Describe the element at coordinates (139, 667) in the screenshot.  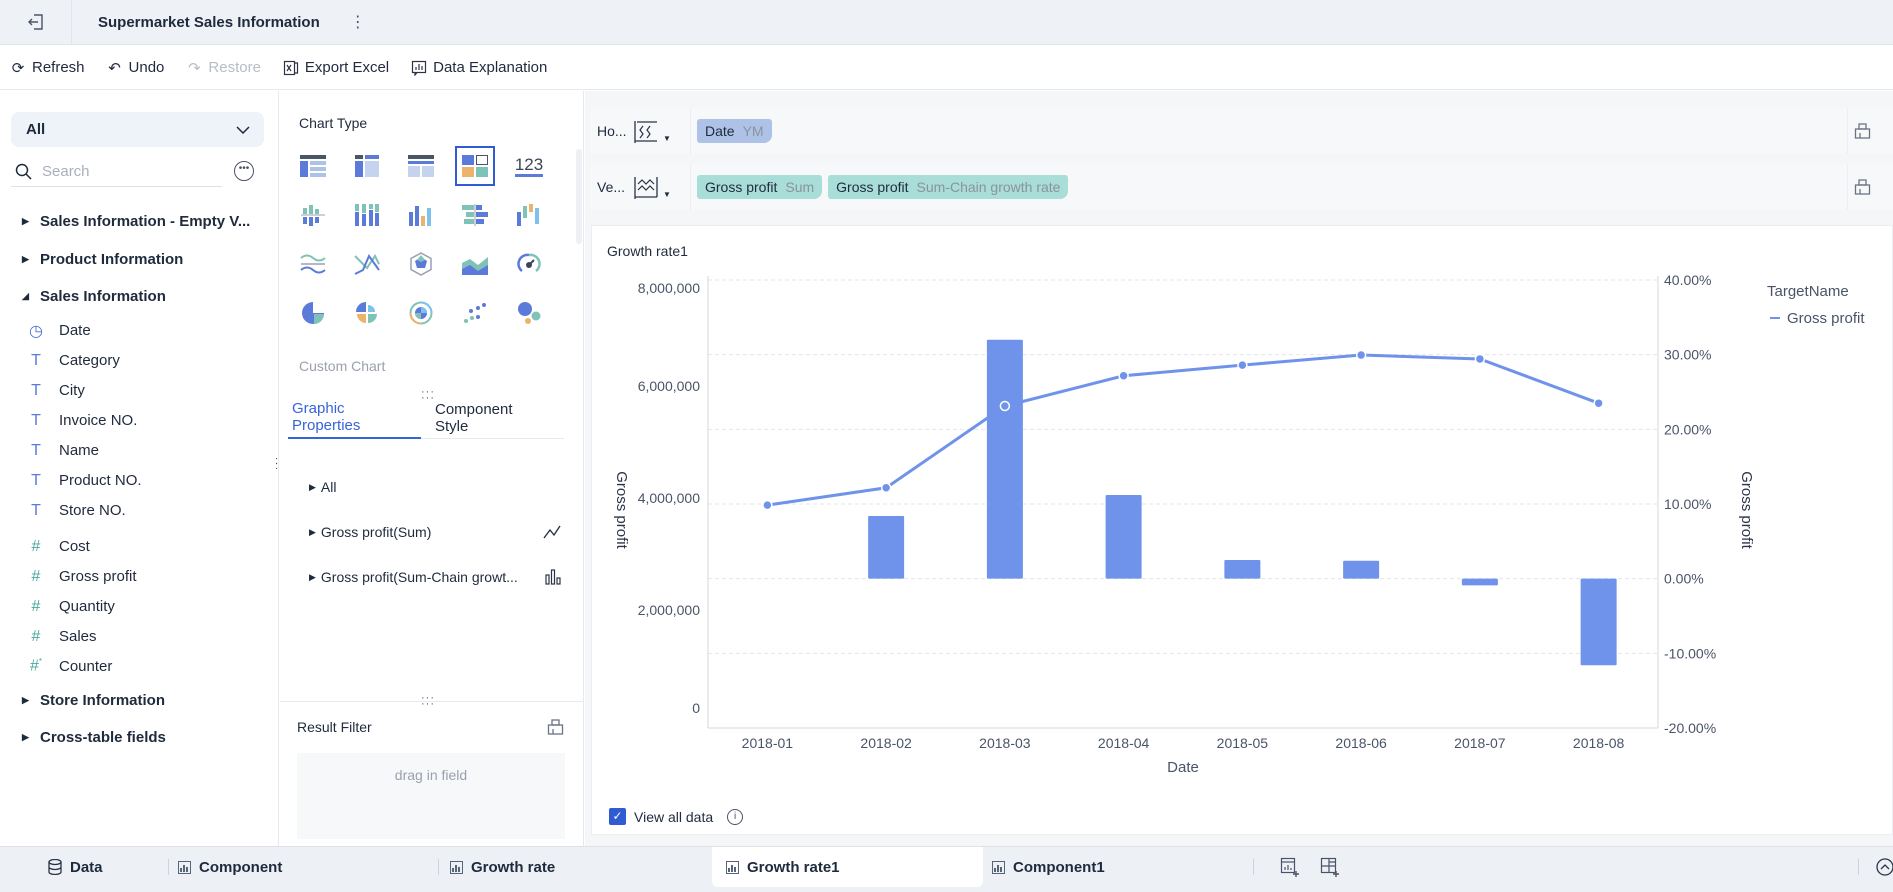
I see `field-counter: #* Counter` at that location.